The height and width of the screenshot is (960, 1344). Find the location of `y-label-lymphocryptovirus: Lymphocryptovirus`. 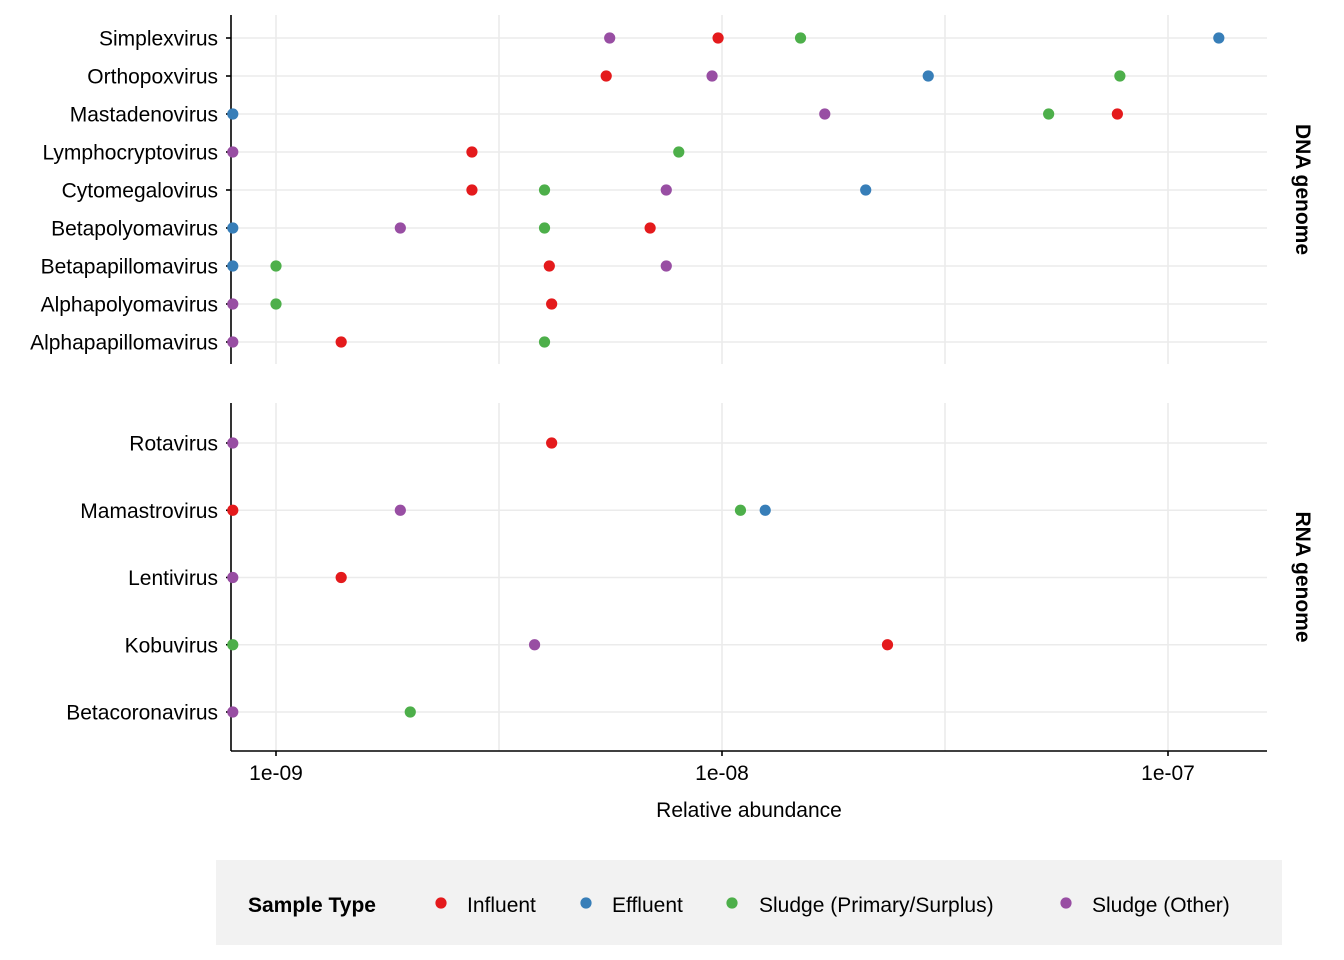

y-label-lymphocryptovirus: Lymphocryptovirus is located at coordinates (130, 153).